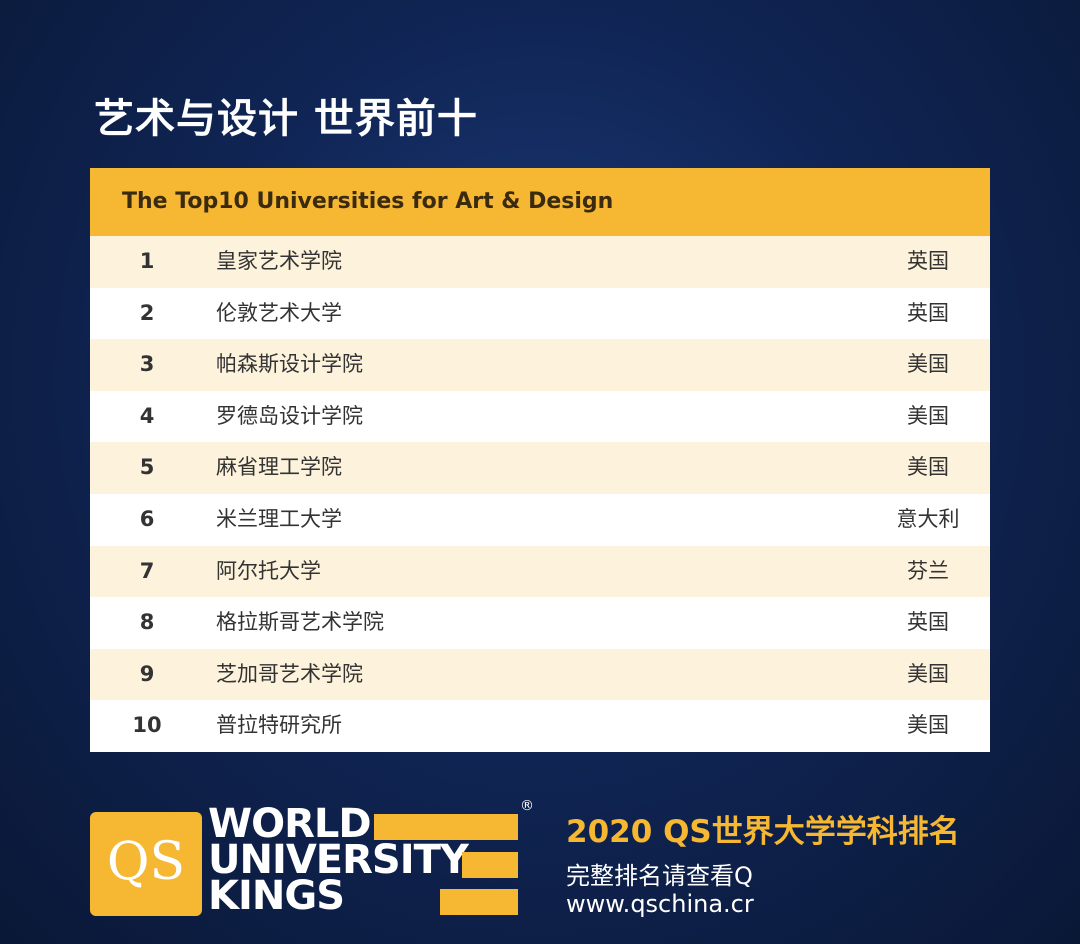  I want to click on logo-line: WORLD, so click(290, 824).